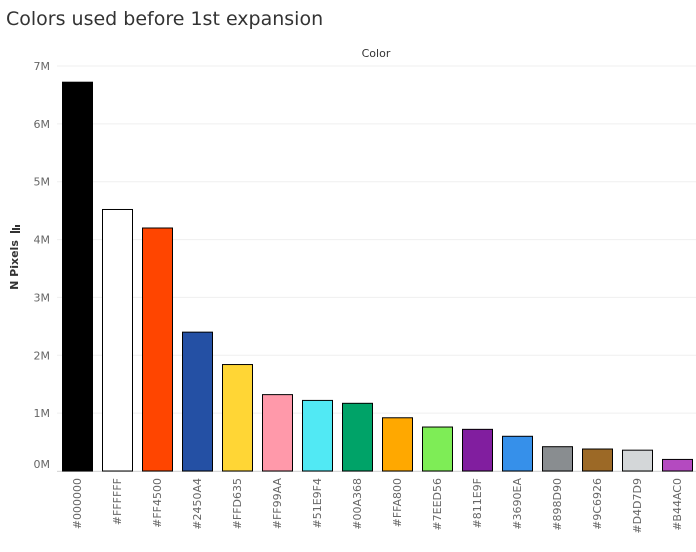 The height and width of the screenshot is (552, 696). What do you see at coordinates (317, 503) in the screenshot?
I see `x-tick-label: #51E9F4` at bounding box center [317, 503].